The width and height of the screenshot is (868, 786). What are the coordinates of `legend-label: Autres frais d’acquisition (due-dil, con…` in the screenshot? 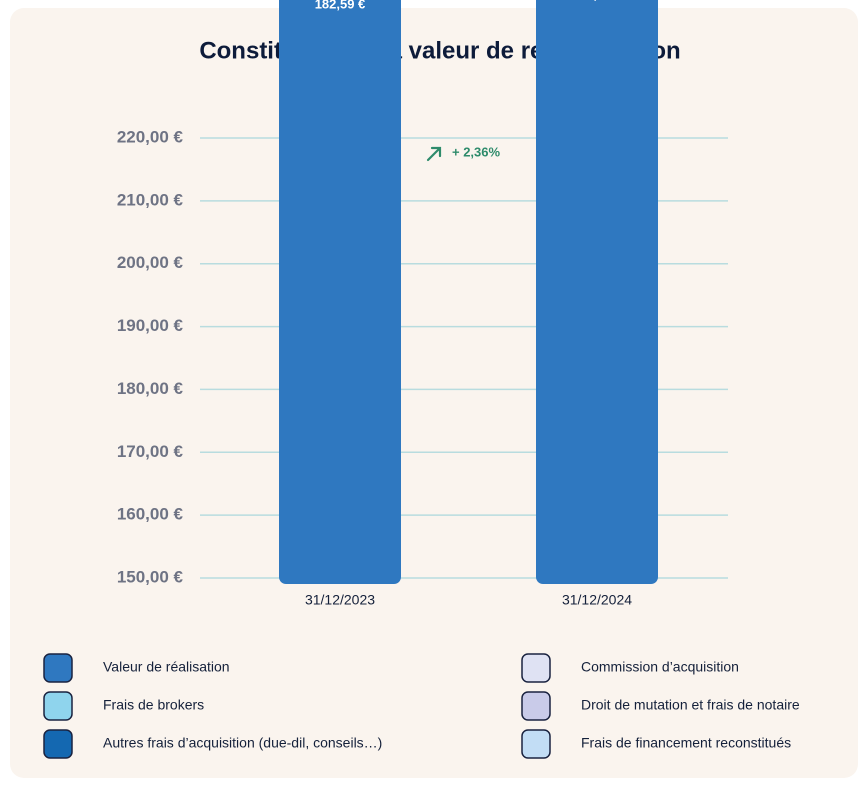 It's located at (242, 743).